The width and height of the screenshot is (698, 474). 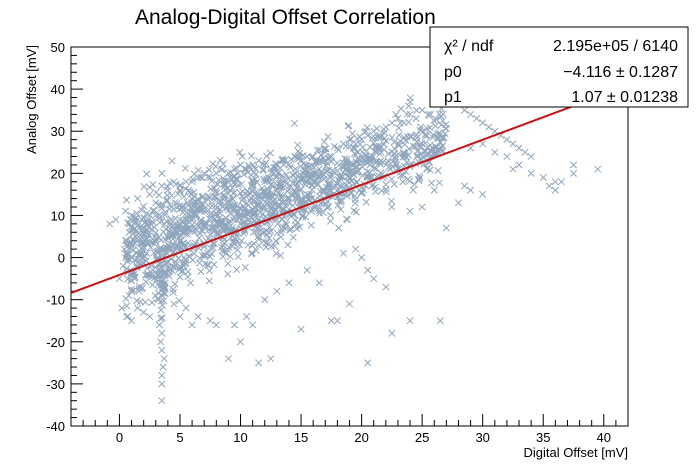 I want to click on x-tick-label: 10, so click(x=240, y=437).